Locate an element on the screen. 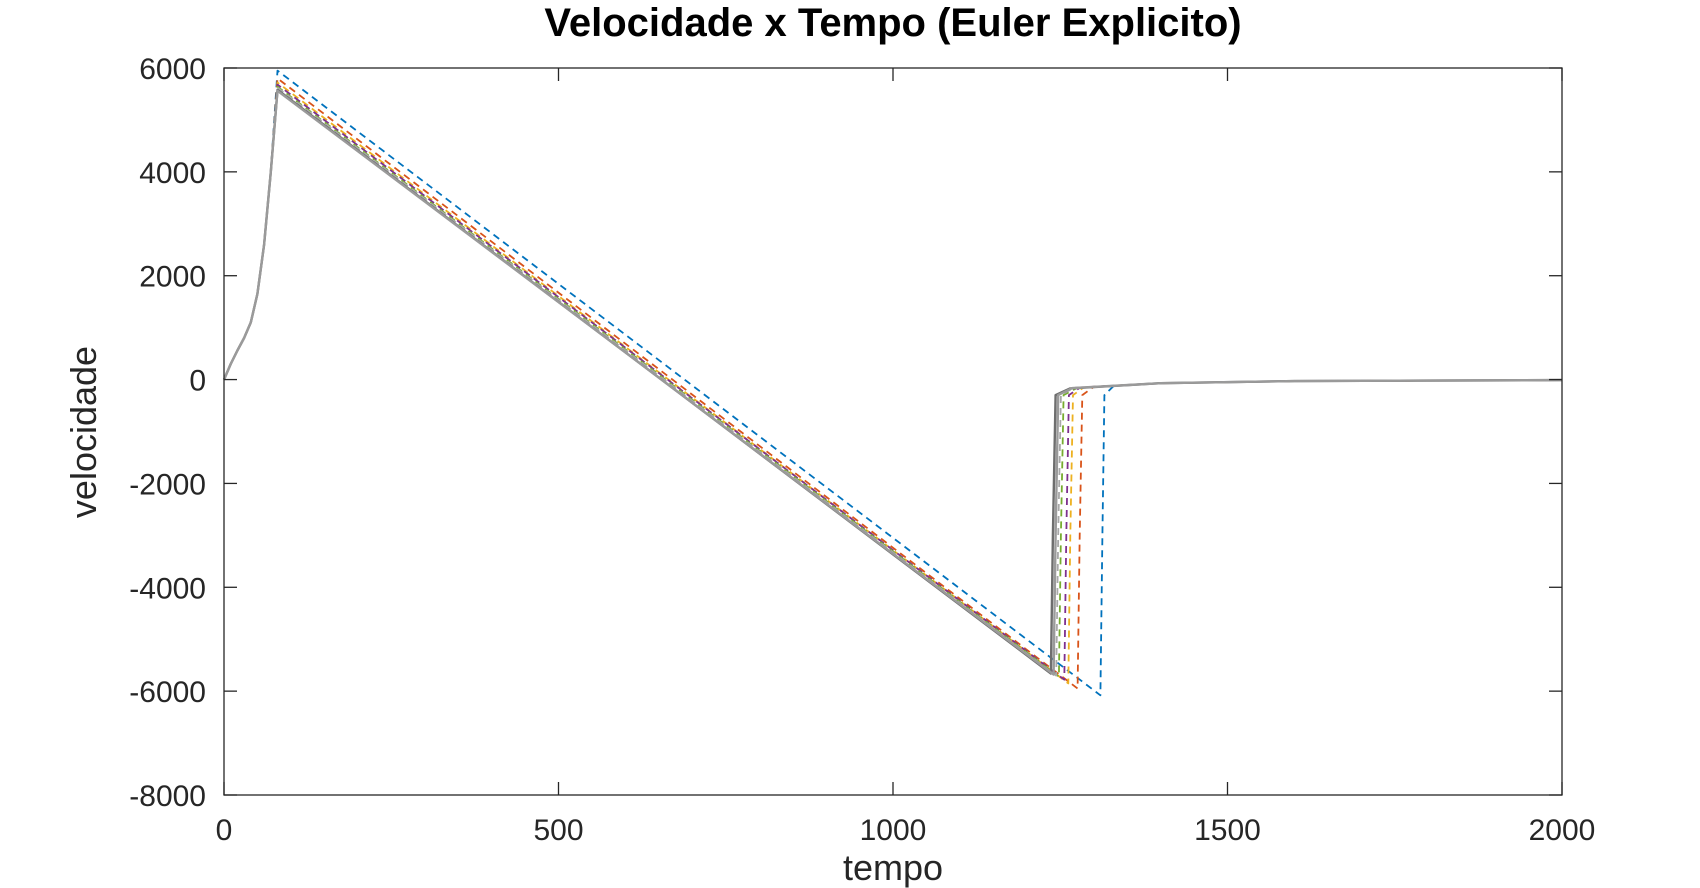 Image resolution: width=1700 pixels, height=888 pixels. y-tick-label: -6000 is located at coordinates (167, 692).